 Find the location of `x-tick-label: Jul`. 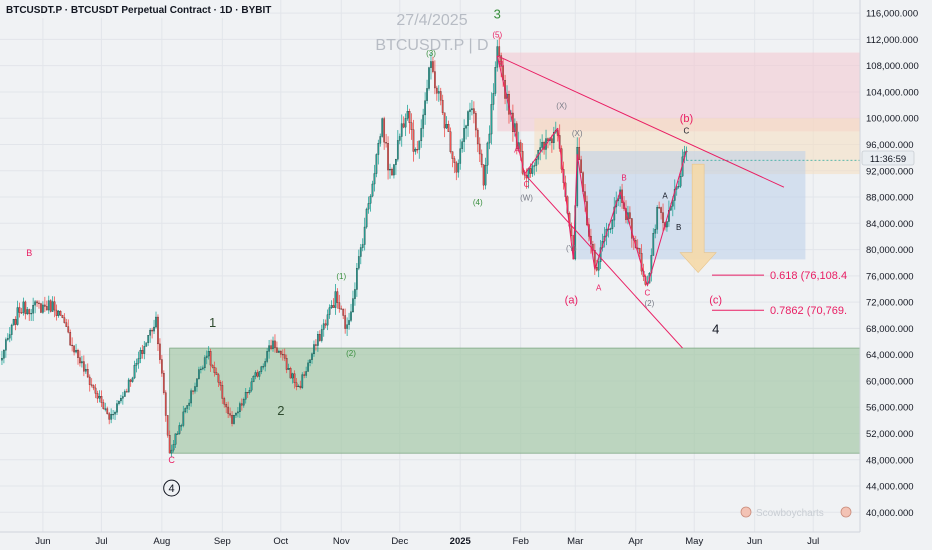

x-tick-label: Jul is located at coordinates (101, 541).